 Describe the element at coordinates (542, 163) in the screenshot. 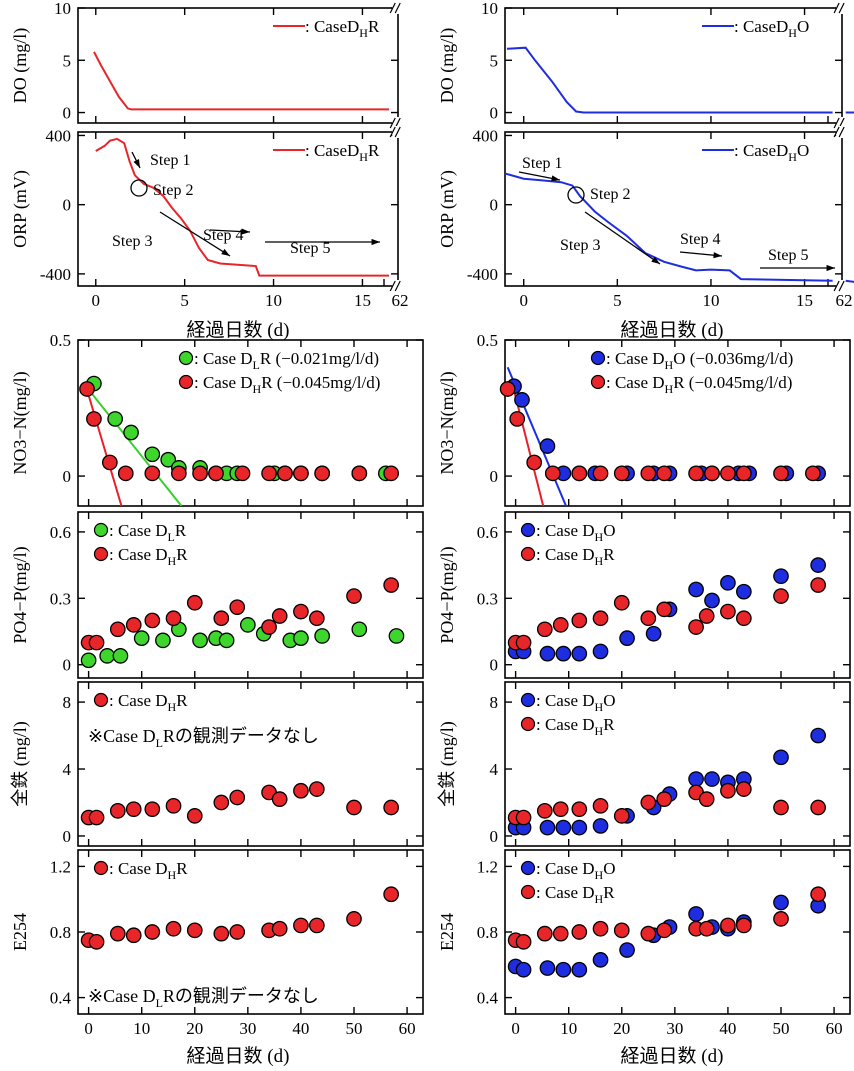

I see `step-label-1: Step 1` at that location.